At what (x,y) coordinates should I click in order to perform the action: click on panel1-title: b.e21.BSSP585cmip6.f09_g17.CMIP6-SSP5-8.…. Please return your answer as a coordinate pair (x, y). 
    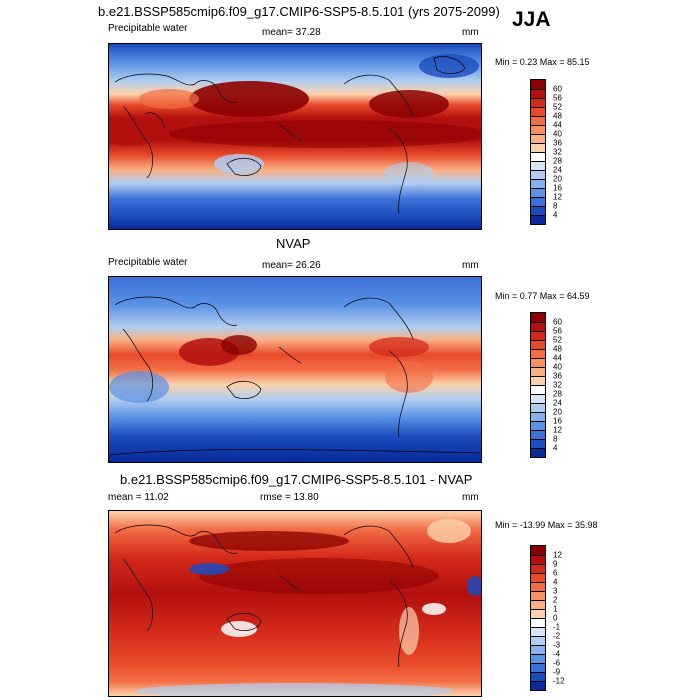
    Looking at the image, I should click on (299, 11).